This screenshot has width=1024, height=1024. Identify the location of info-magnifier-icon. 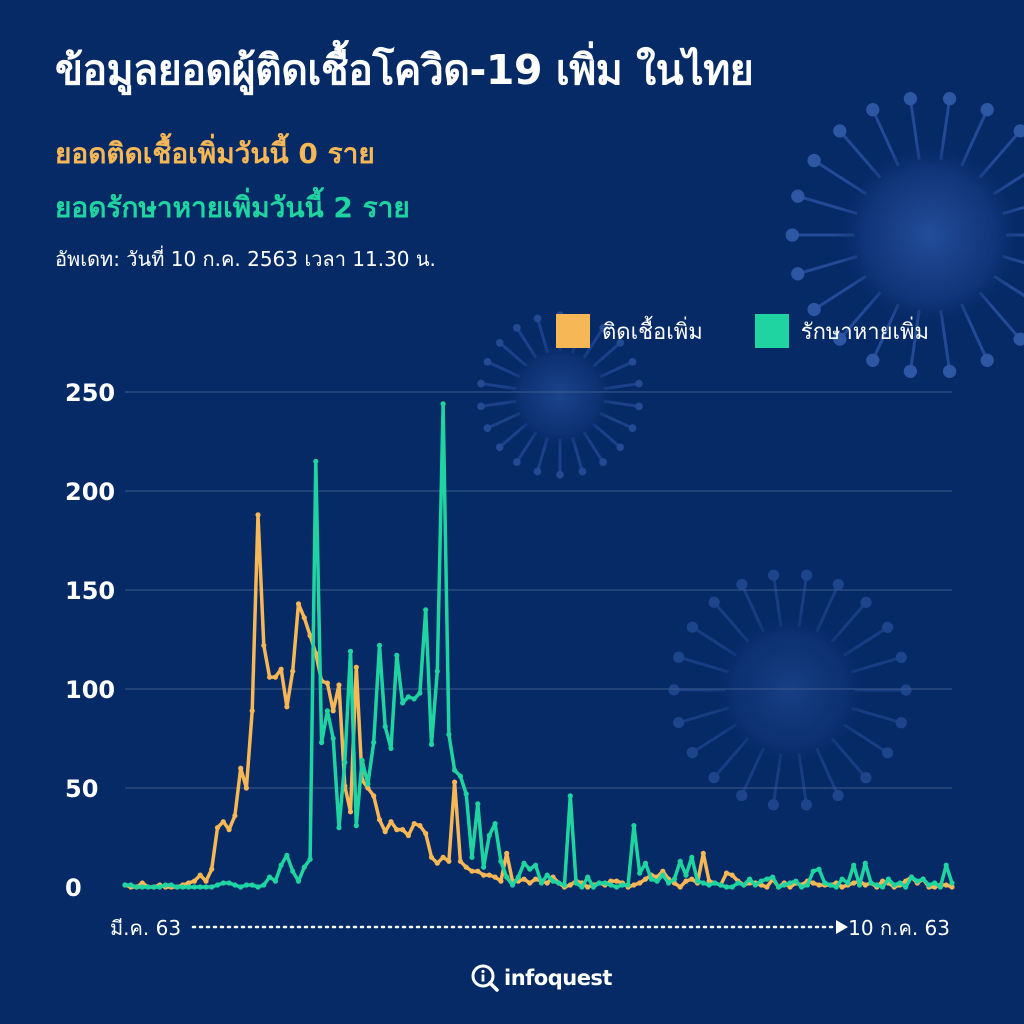
(485, 978).